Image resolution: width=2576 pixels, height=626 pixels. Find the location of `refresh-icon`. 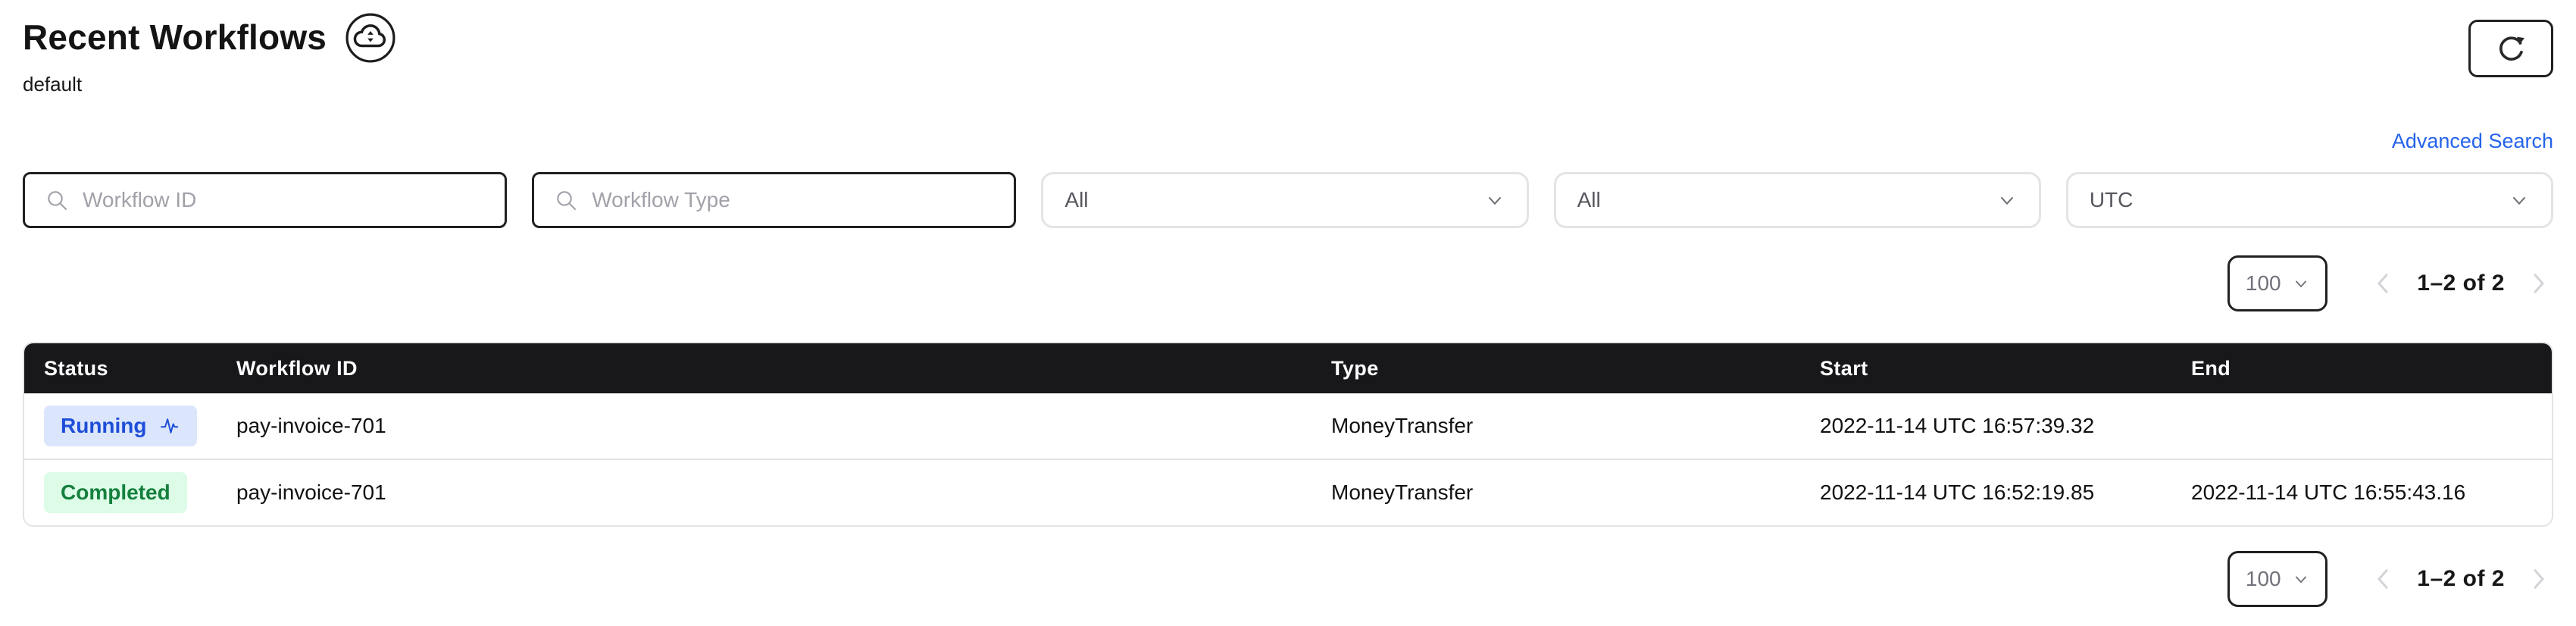

refresh-icon is located at coordinates (2511, 48).